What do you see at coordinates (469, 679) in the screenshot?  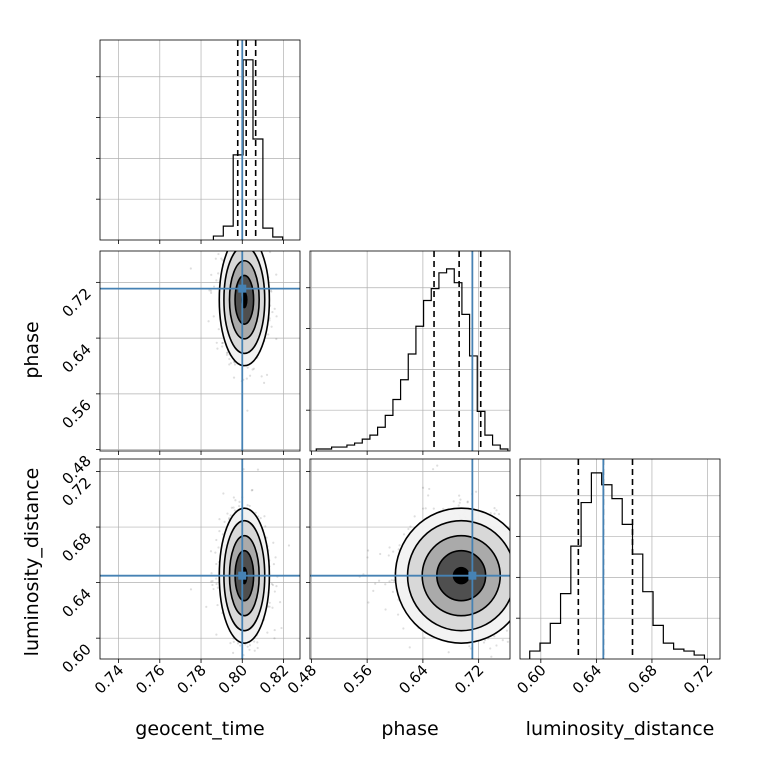 I see `x-tick-label: 0.72` at bounding box center [469, 679].